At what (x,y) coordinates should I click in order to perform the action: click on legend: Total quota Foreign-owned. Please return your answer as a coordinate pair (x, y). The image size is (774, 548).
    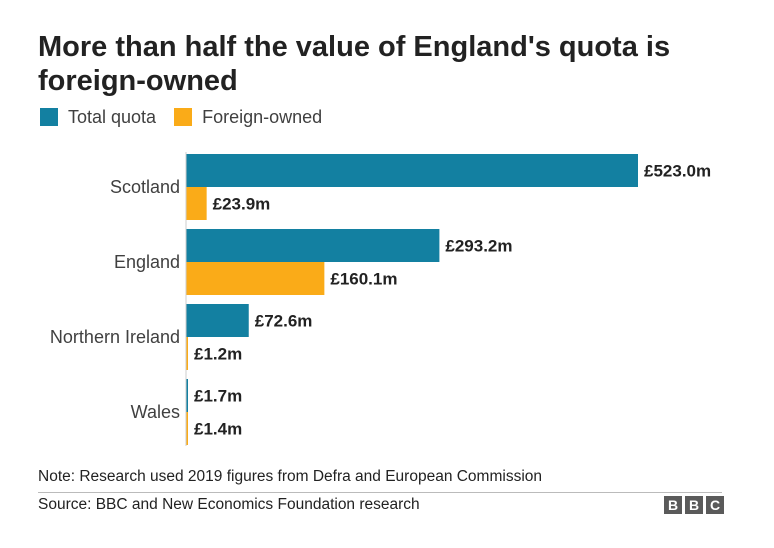
    Looking at the image, I should click on (190, 117).